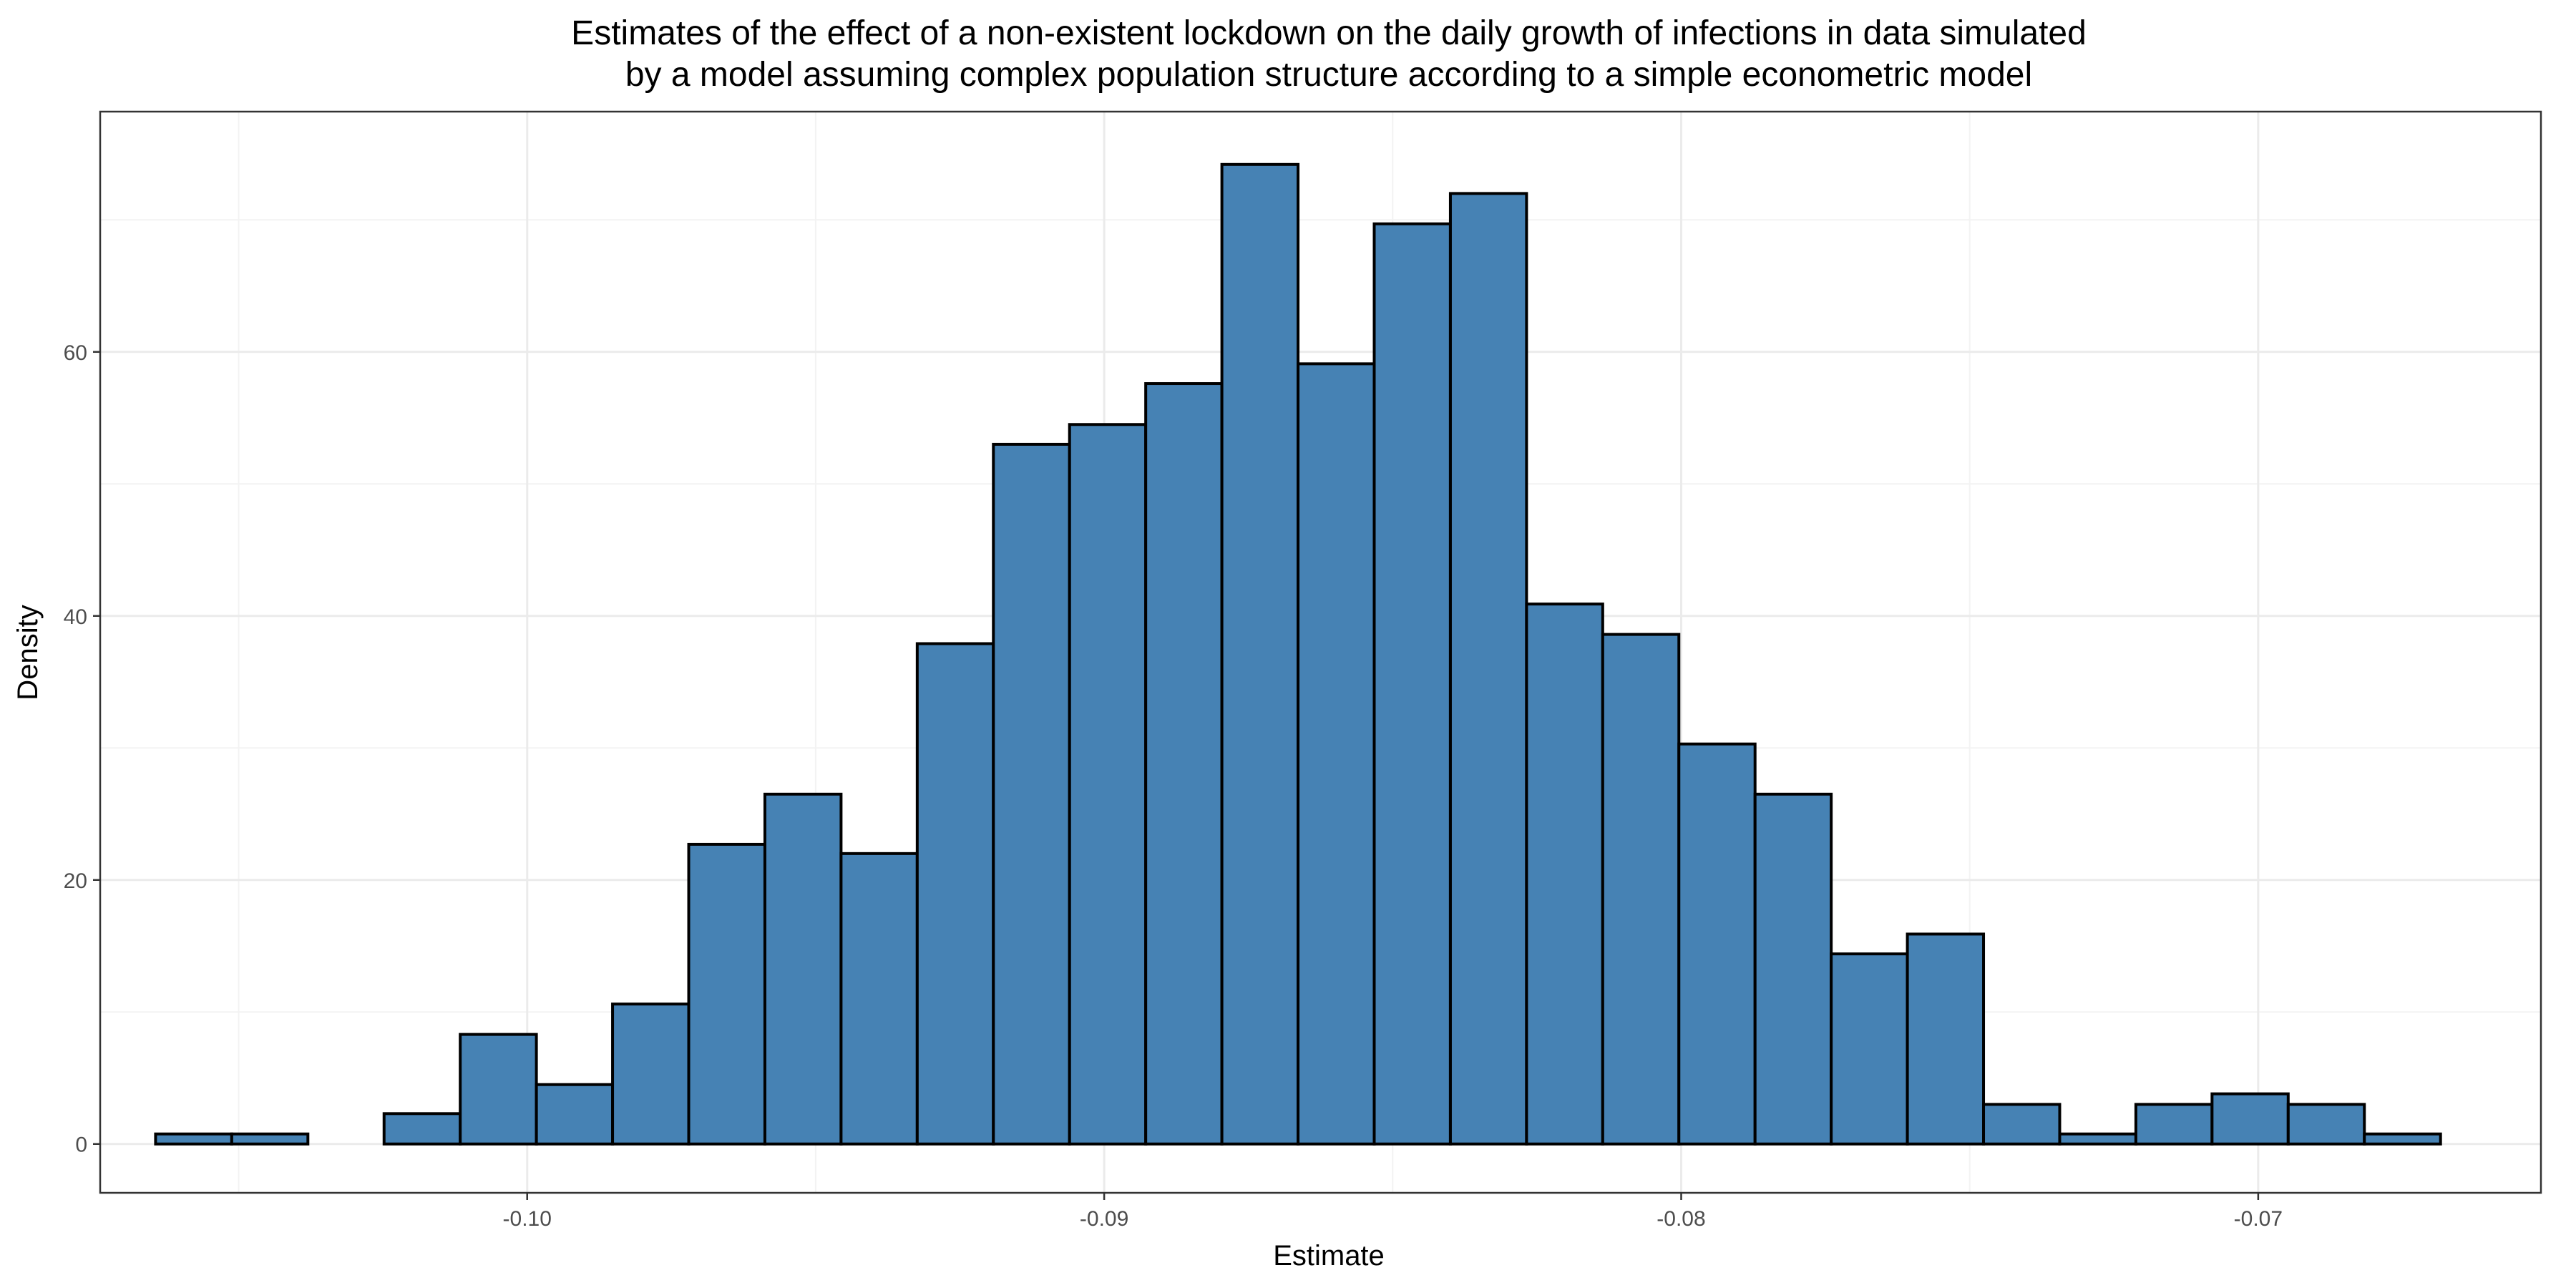 Image resolution: width=2576 pixels, height=1288 pixels. What do you see at coordinates (75, 617) in the screenshot?
I see `y-tick-label: 40` at bounding box center [75, 617].